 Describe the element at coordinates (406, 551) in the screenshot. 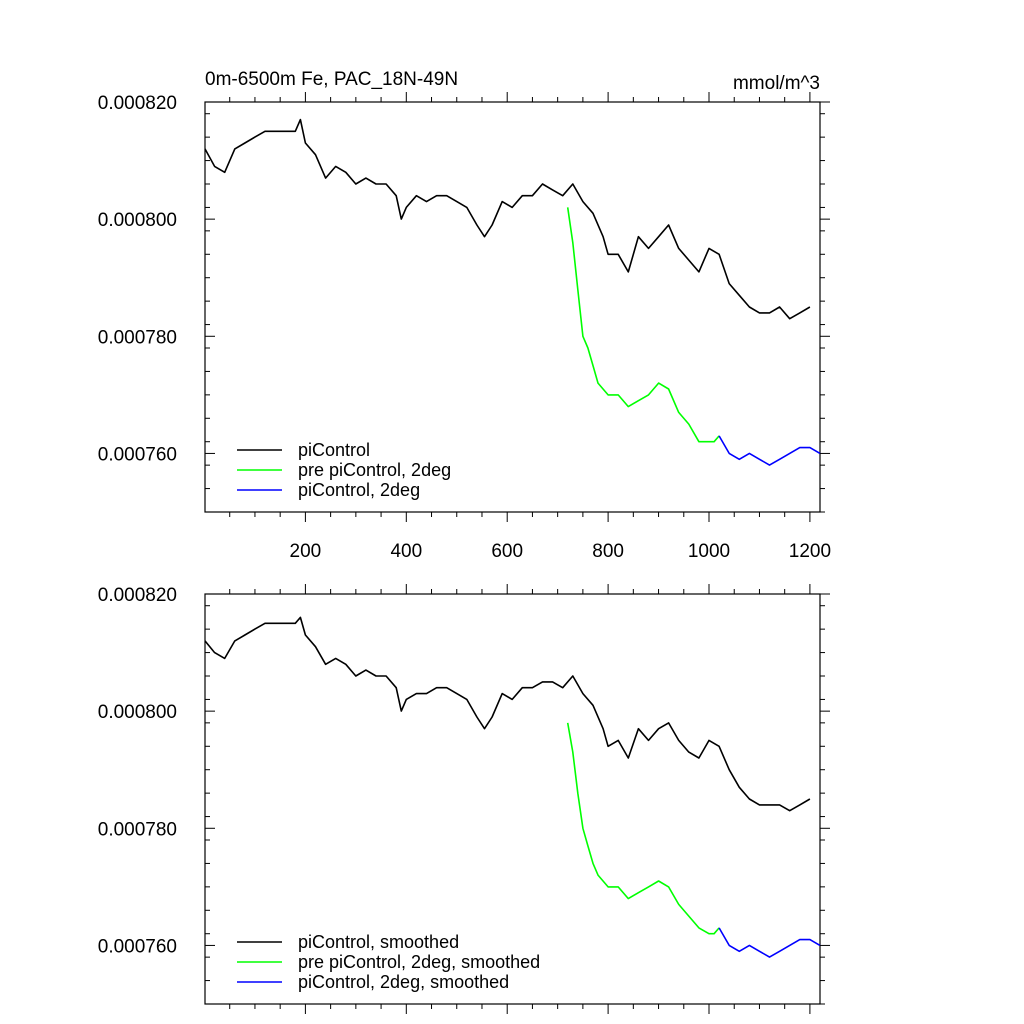

I see `x-tick-label: 400` at that location.